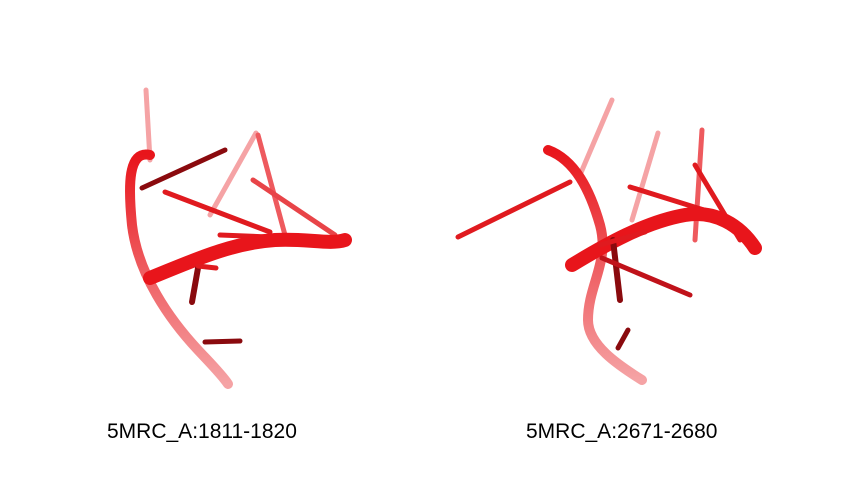 The image size is (860, 480). What do you see at coordinates (622, 431) in the screenshot?
I see `structure-label: 5MRC_A:2671-2680` at bounding box center [622, 431].